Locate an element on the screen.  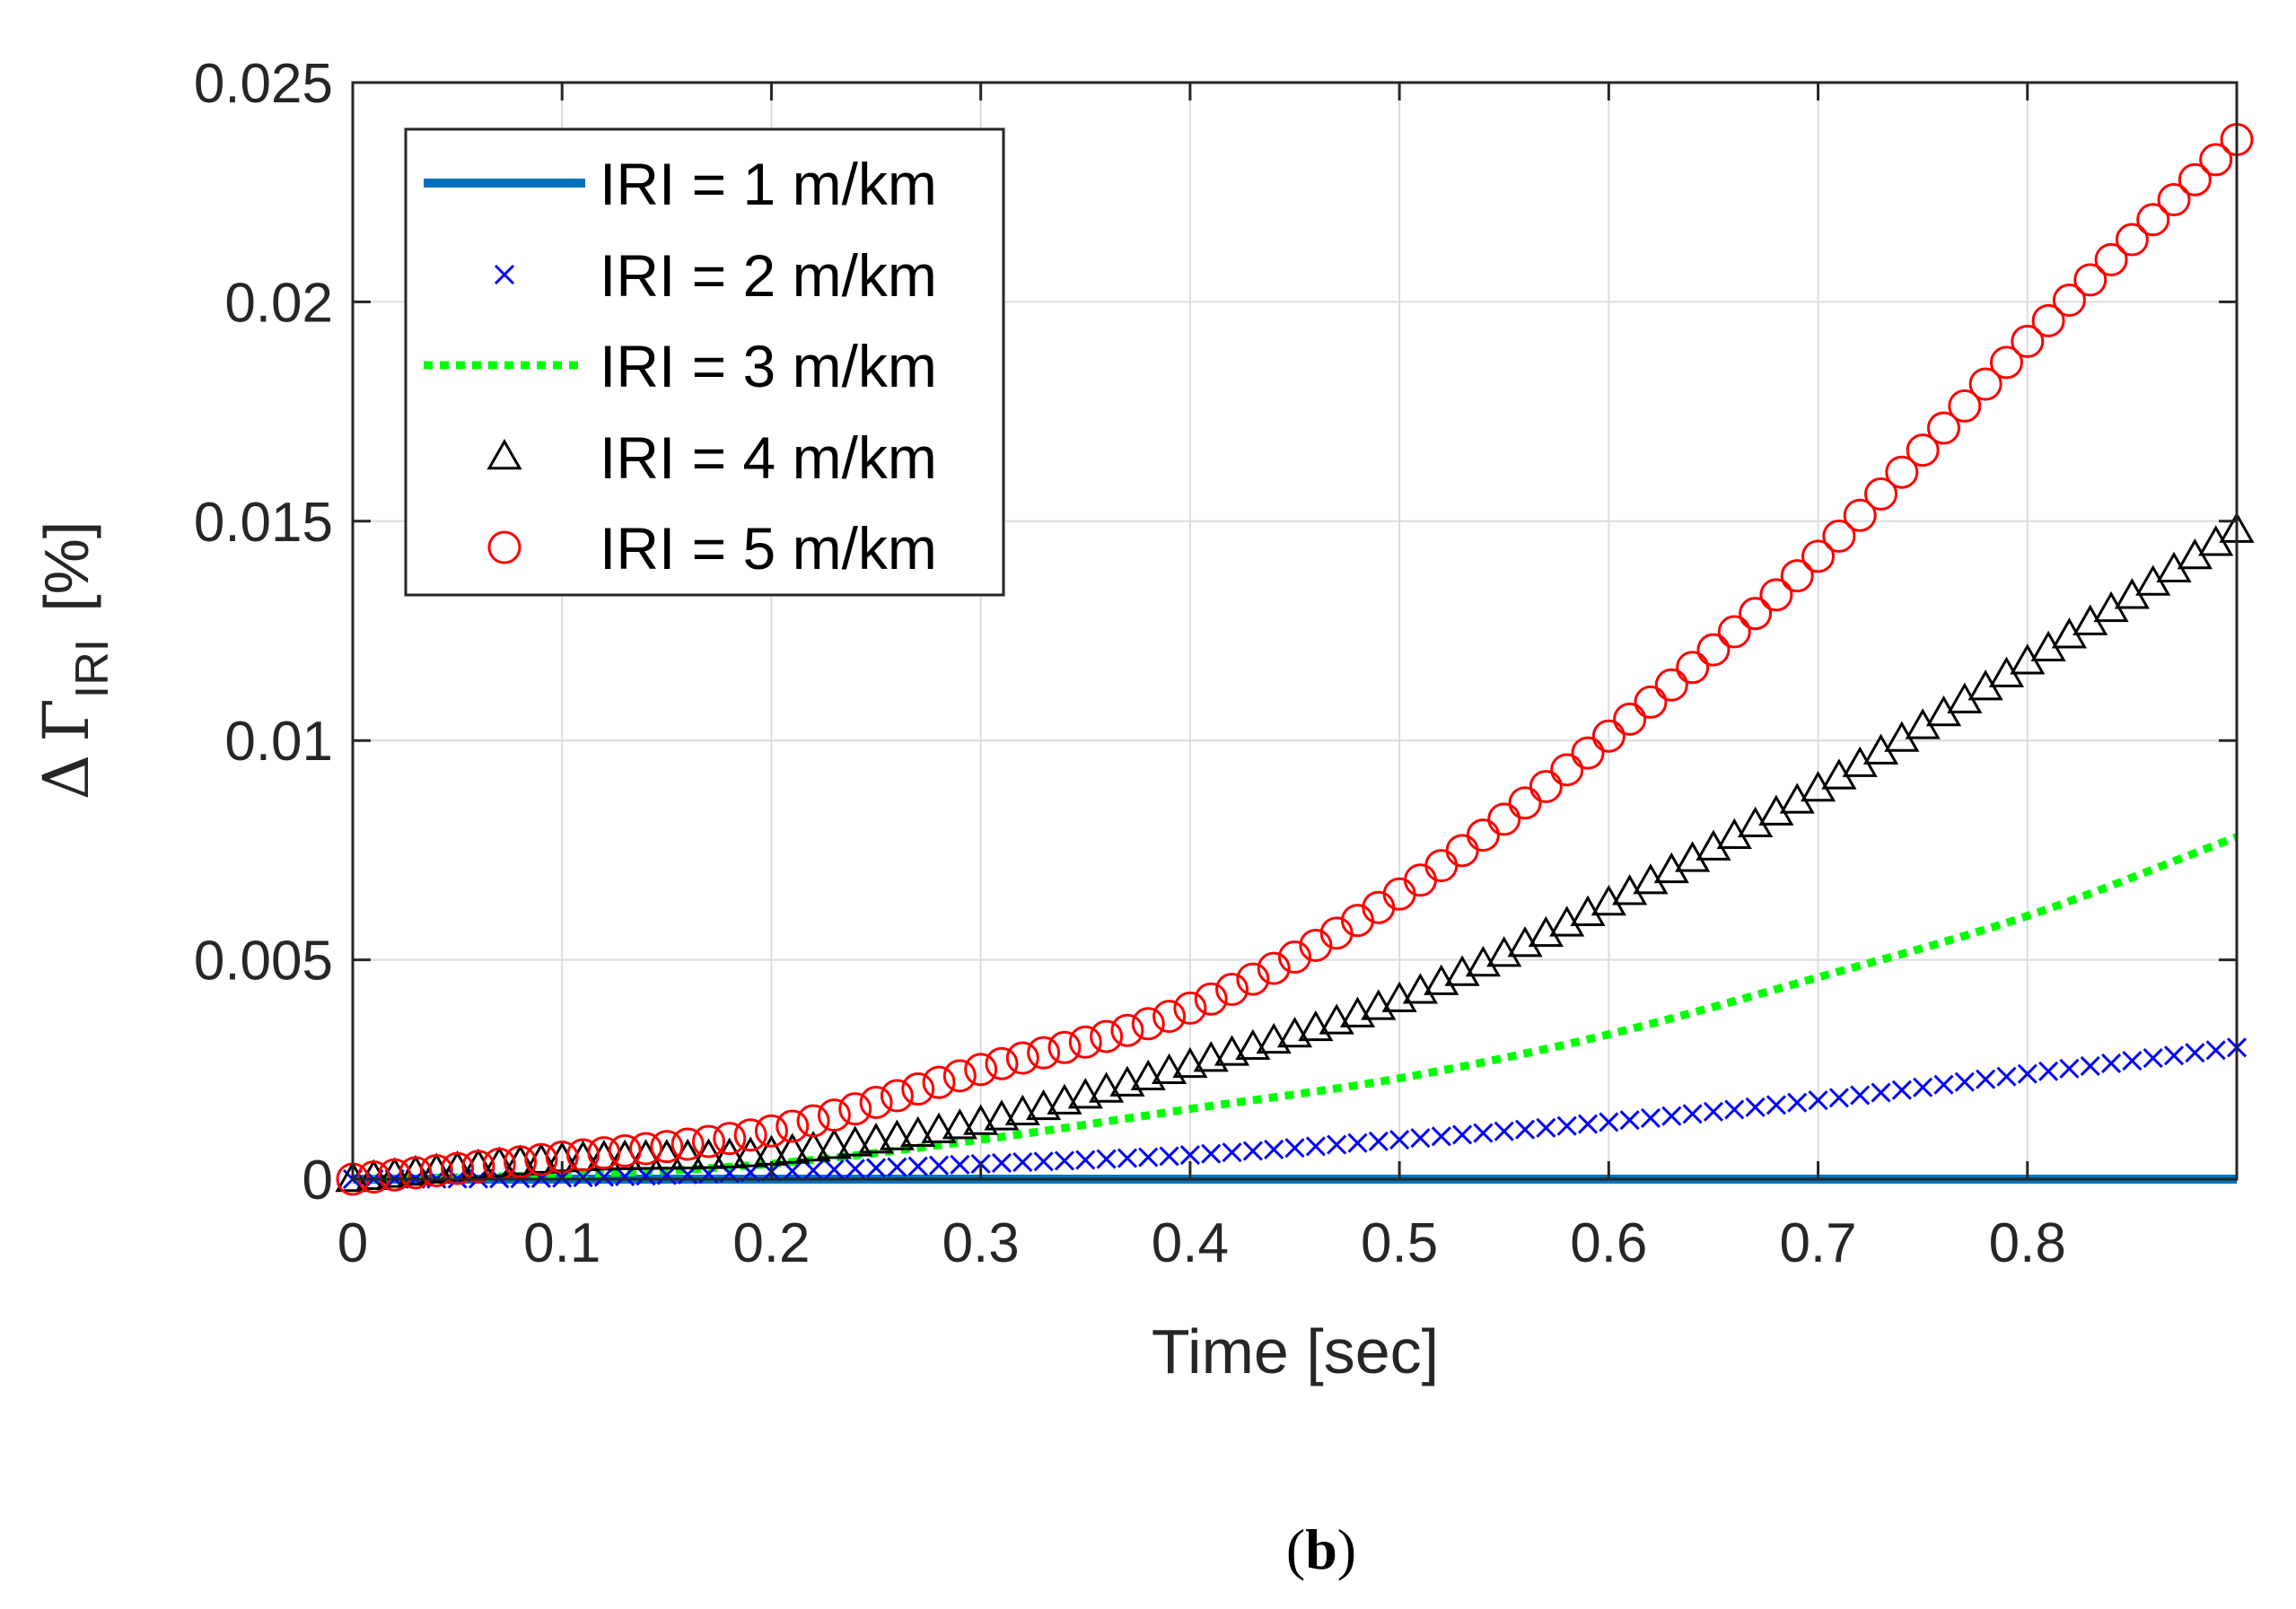
y-tick-label: 0 is located at coordinates (318, 1180).